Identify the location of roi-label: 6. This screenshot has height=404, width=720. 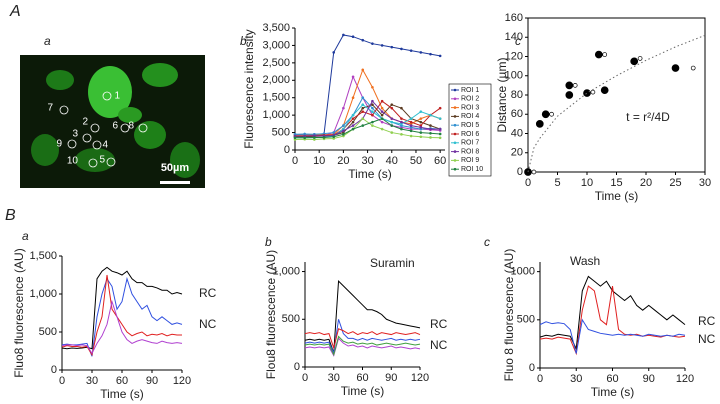
(115, 126).